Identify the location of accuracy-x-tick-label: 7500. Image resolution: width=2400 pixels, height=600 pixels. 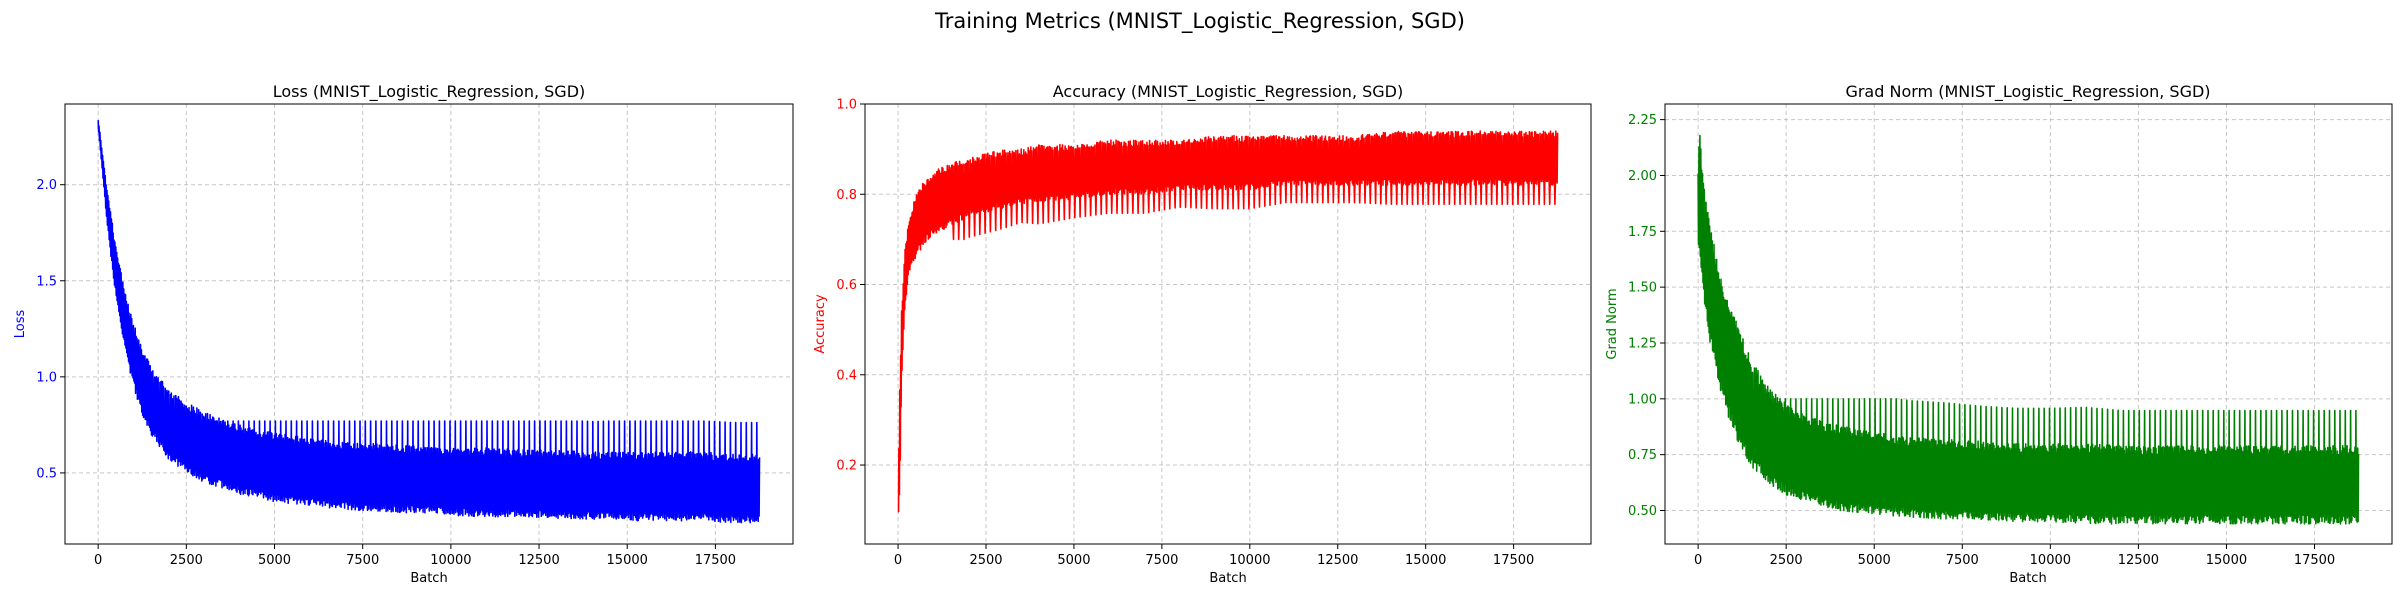
(1161, 560).